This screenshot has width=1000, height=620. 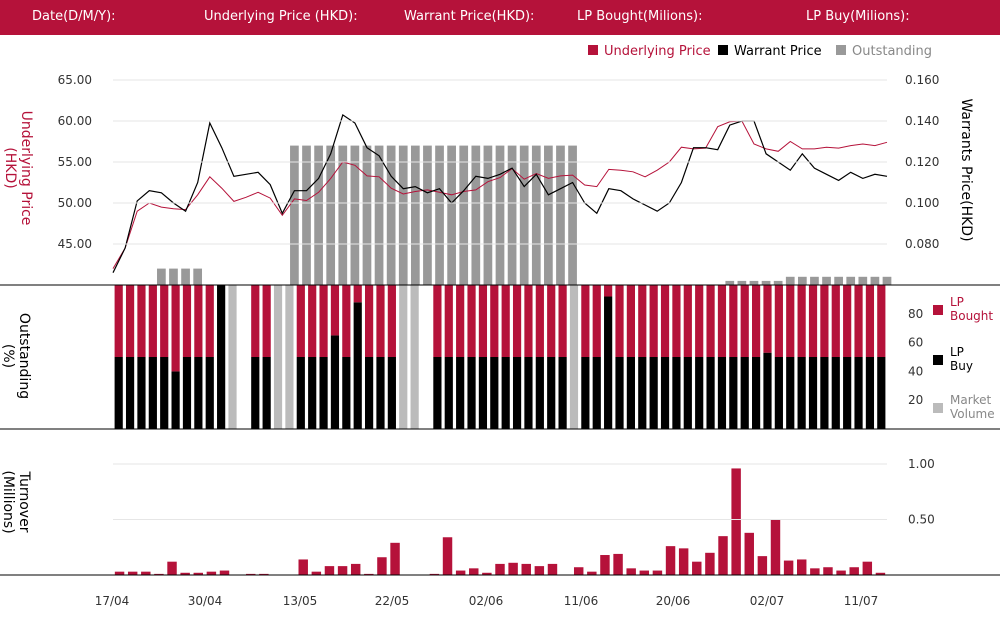 I want to click on underlying-price-field: Underlying Price (HKD):, so click(x=281, y=16).